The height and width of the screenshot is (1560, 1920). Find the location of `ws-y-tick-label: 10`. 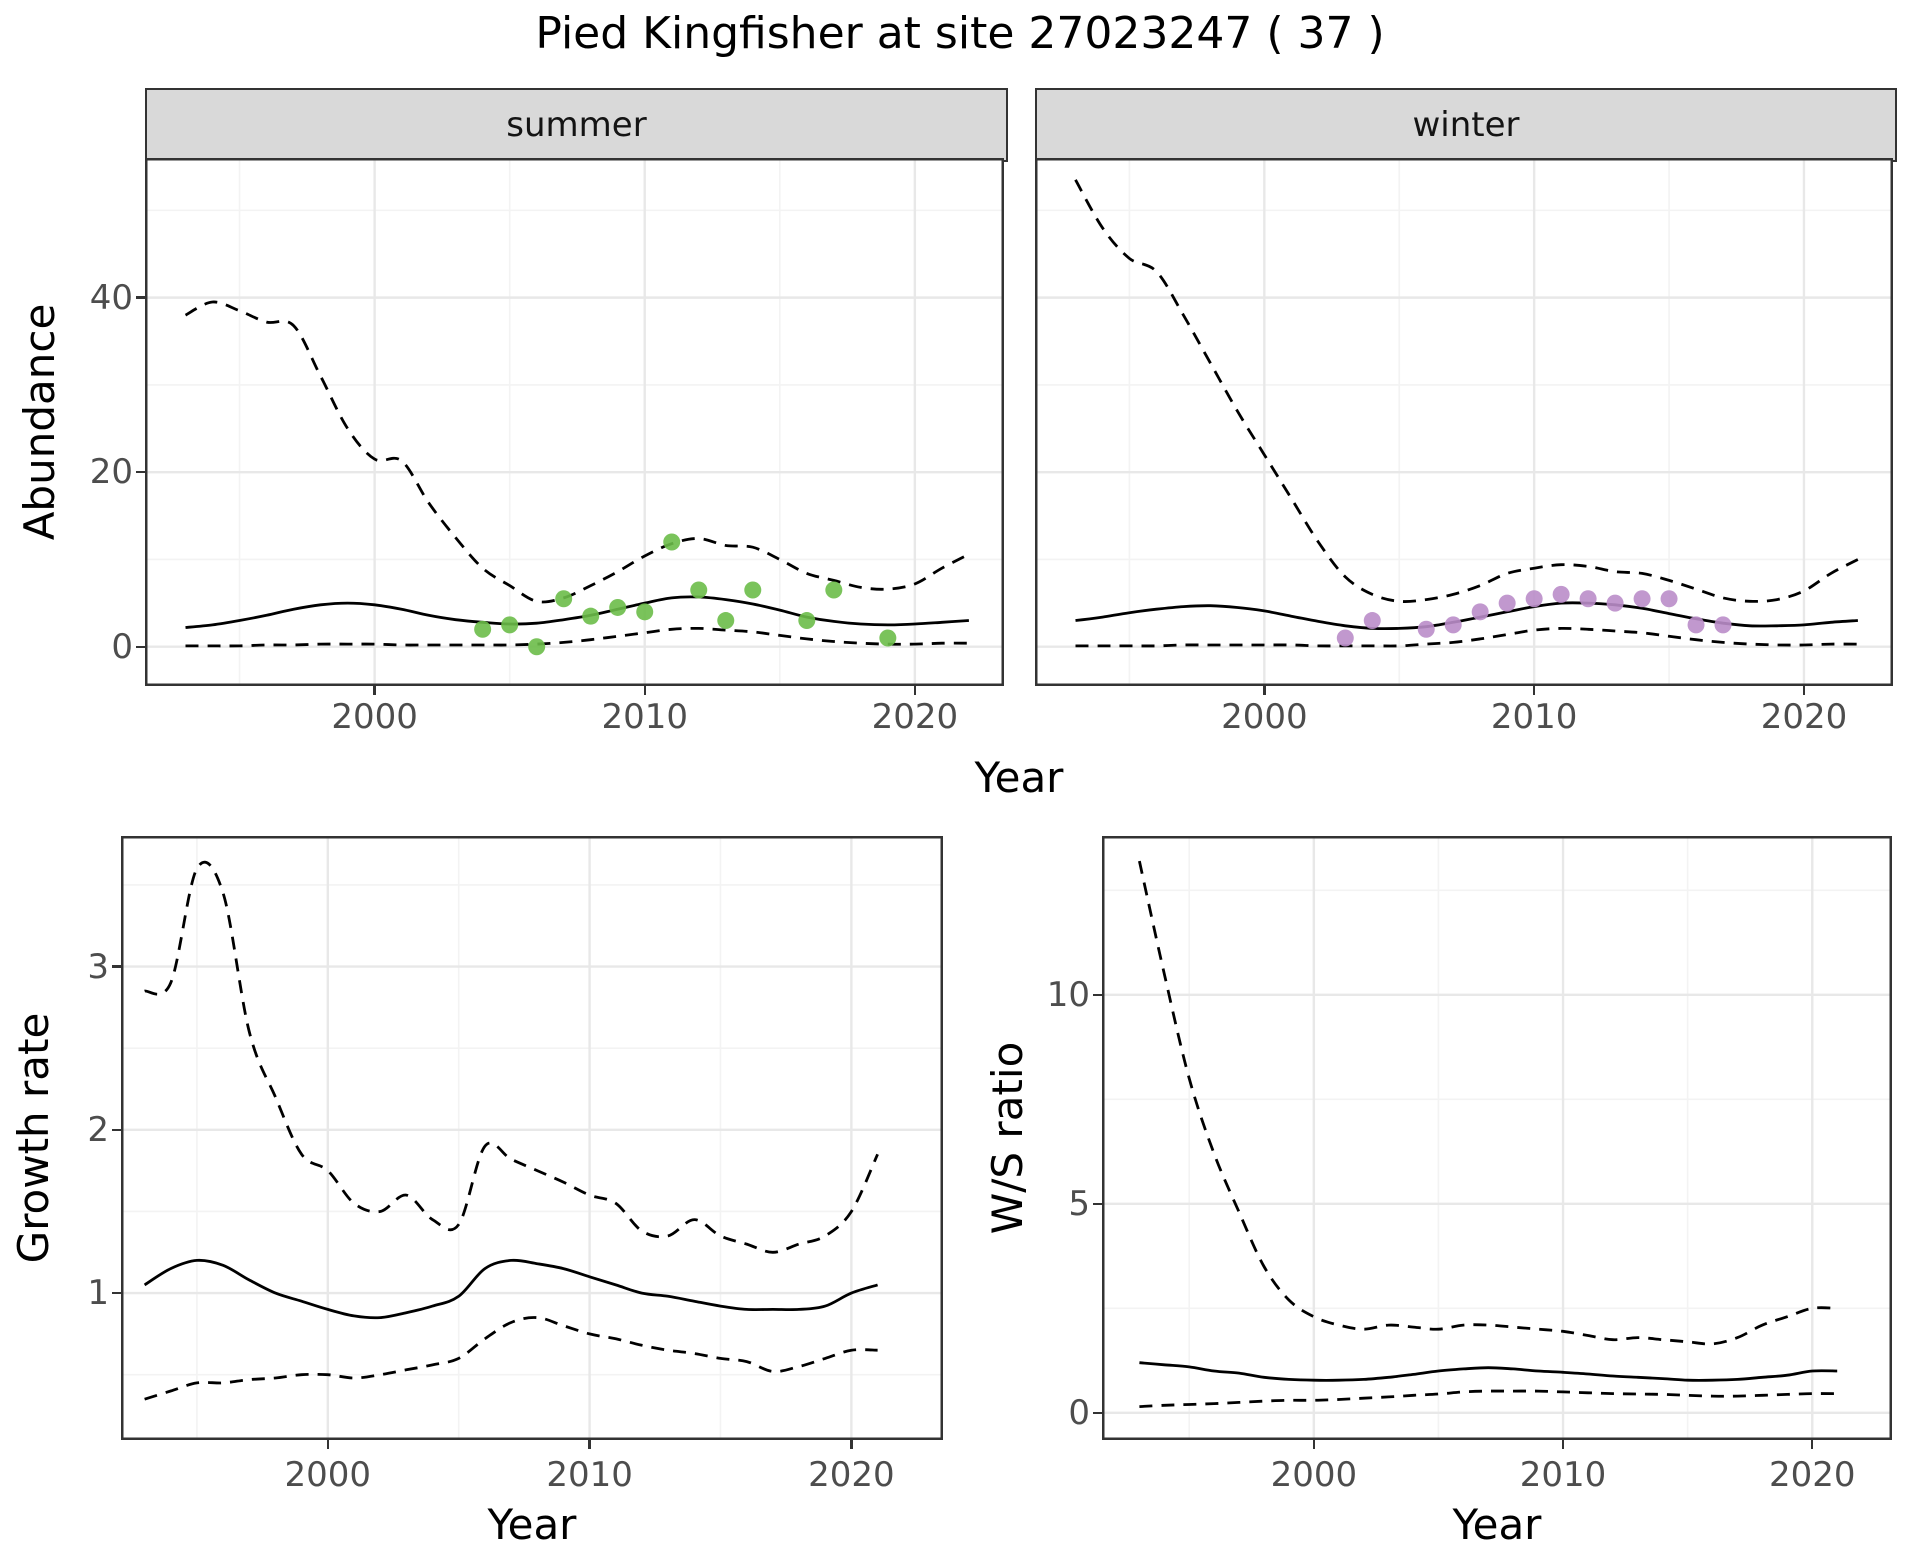

ws-y-tick-label: 10 is located at coordinates (1068, 994).